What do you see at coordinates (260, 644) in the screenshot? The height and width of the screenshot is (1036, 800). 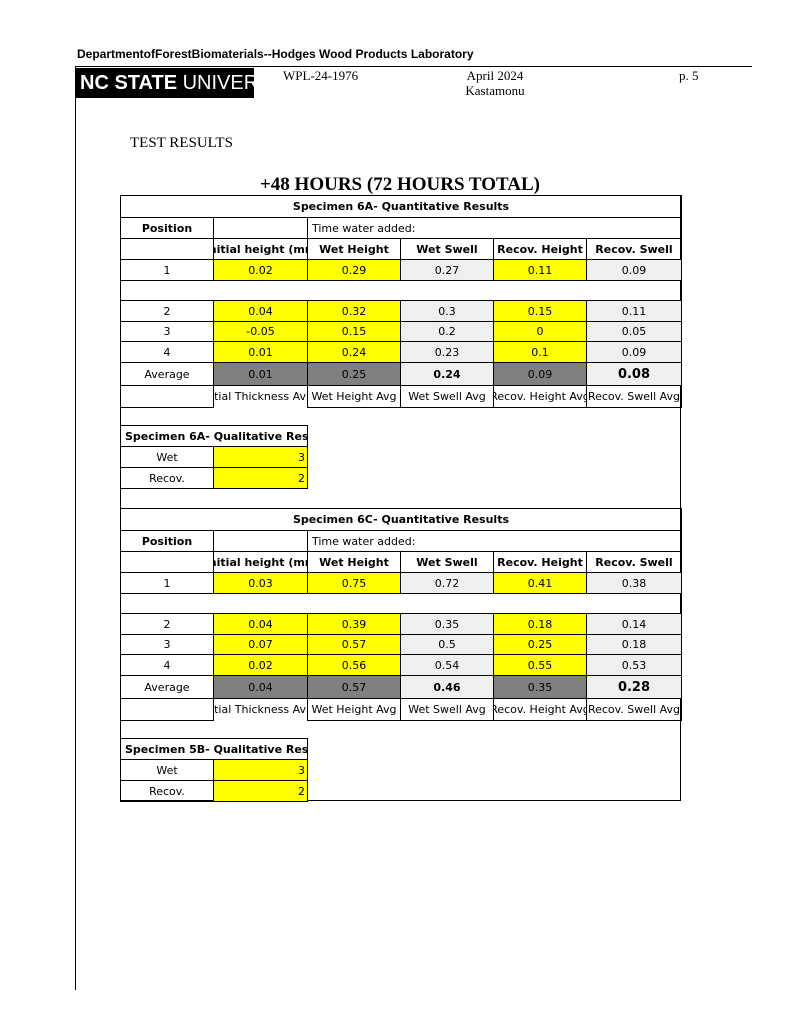 I see `data-cell: 0.07` at bounding box center [260, 644].